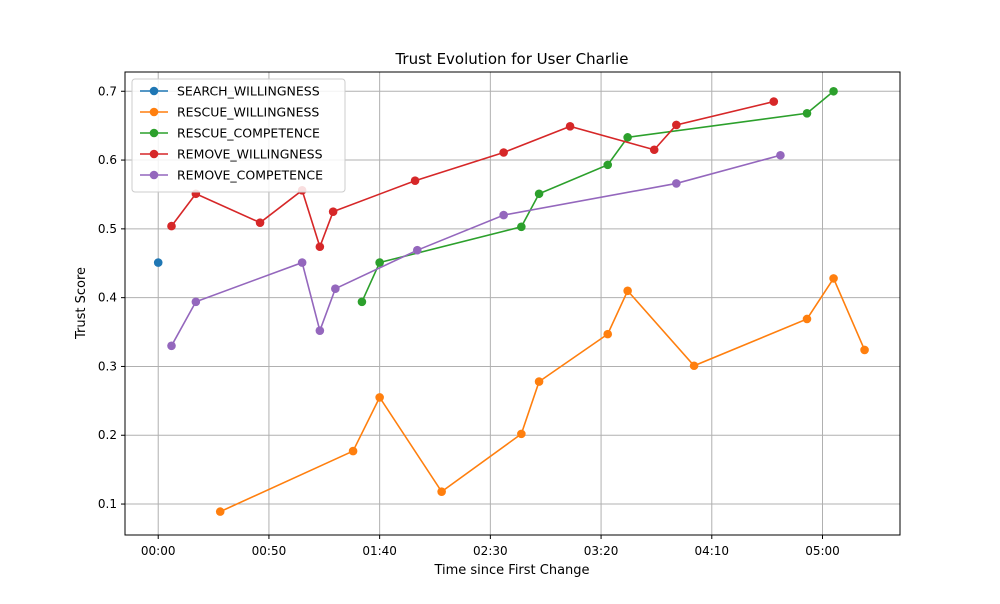 The width and height of the screenshot is (1000, 604). Describe the element at coordinates (248, 133) in the screenshot. I see `legend-label: RESCUE_COMPETENCE` at that location.